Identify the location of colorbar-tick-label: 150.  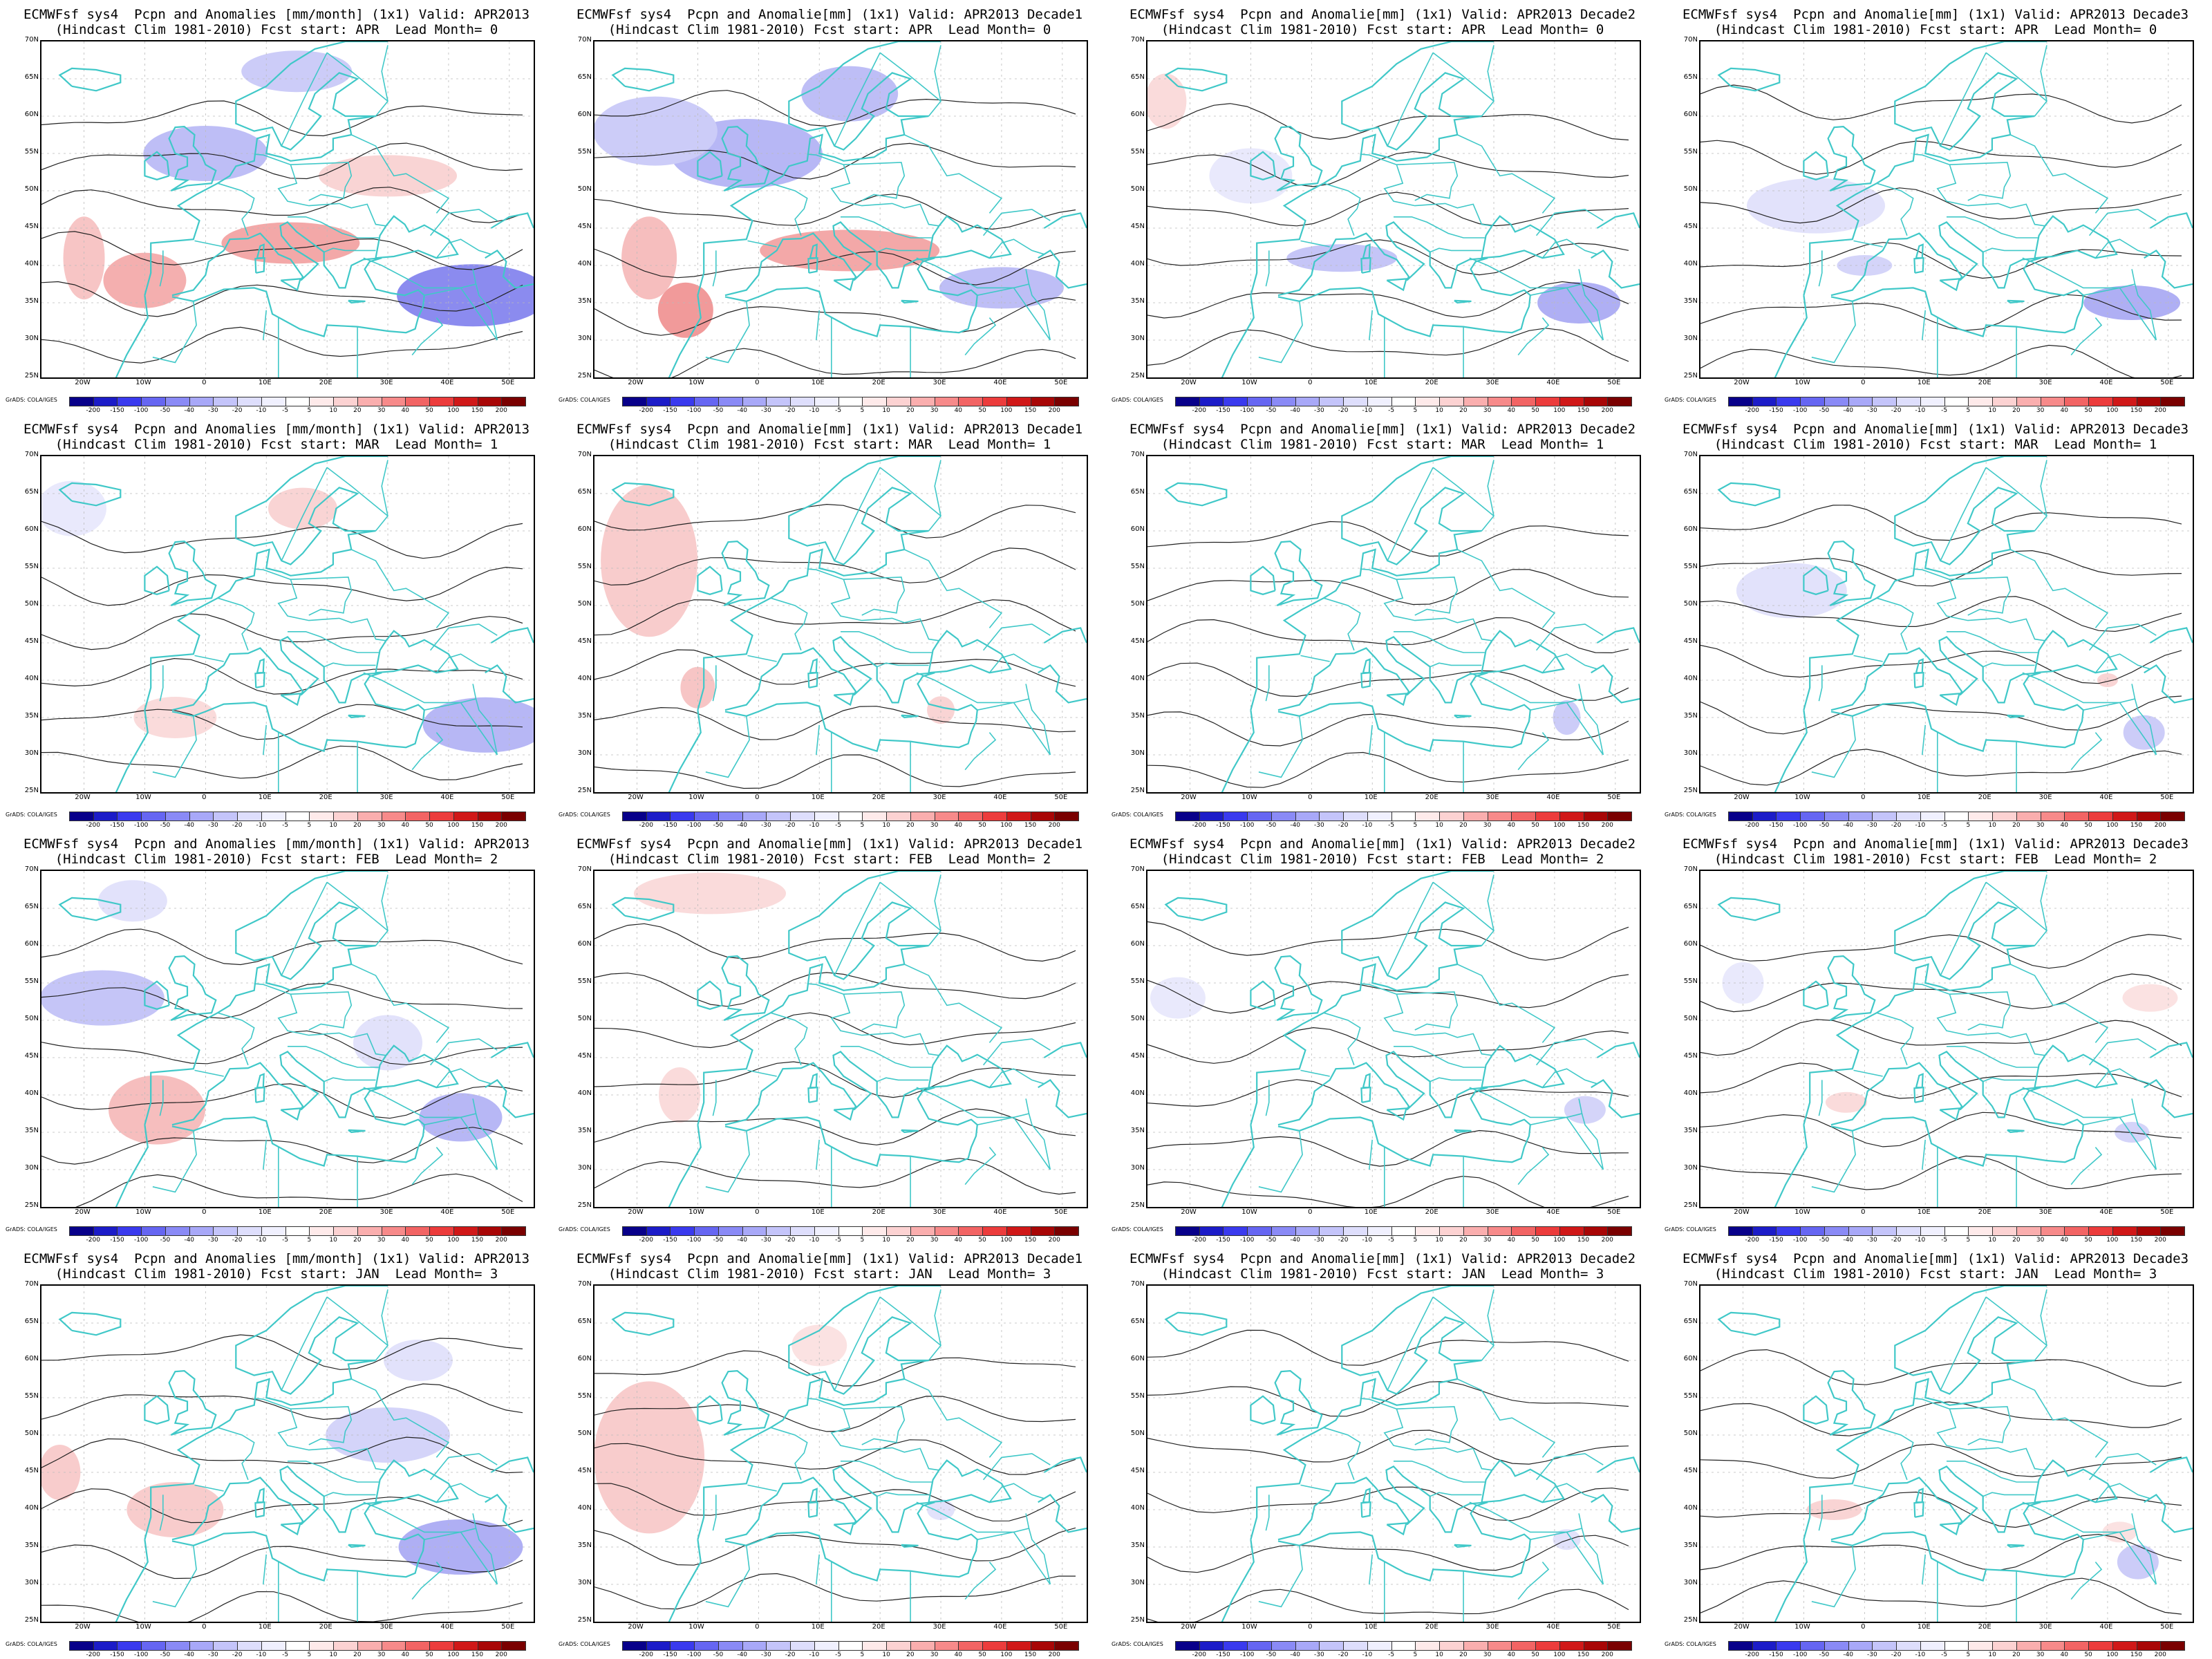
(1030, 411).